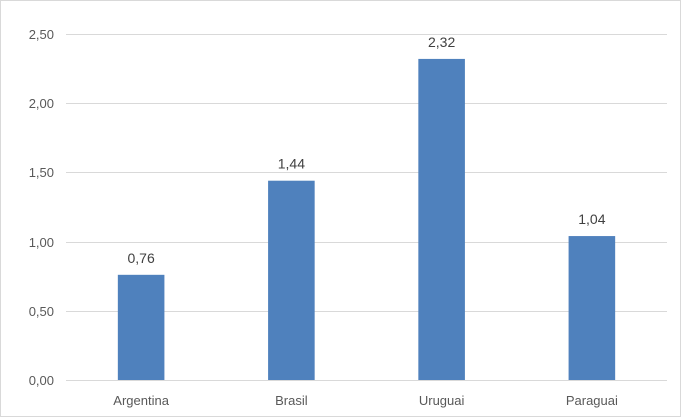  I want to click on y-tick-label: 0,00, so click(41, 380).